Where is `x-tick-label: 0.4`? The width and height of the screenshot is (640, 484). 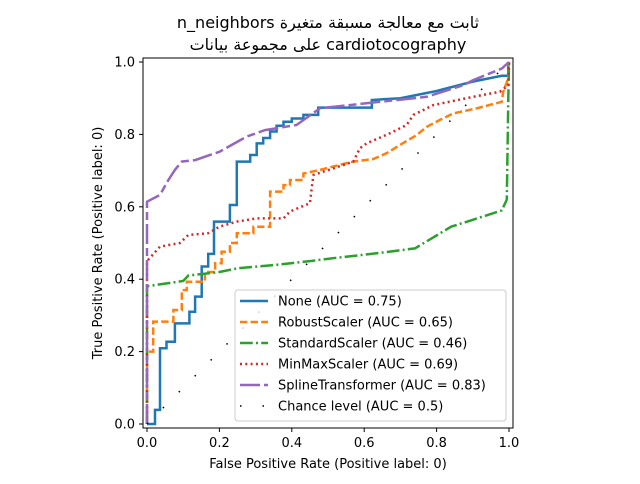 x-tick-label: 0.4 is located at coordinates (291, 443).